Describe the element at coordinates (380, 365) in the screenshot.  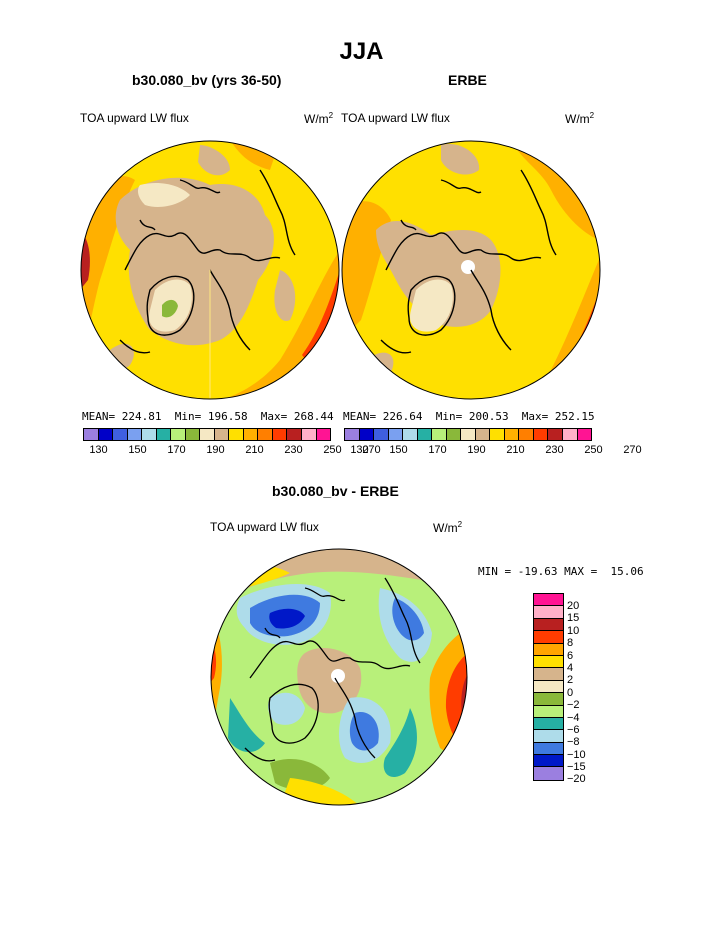
I see `map-region-tan-sw` at that location.